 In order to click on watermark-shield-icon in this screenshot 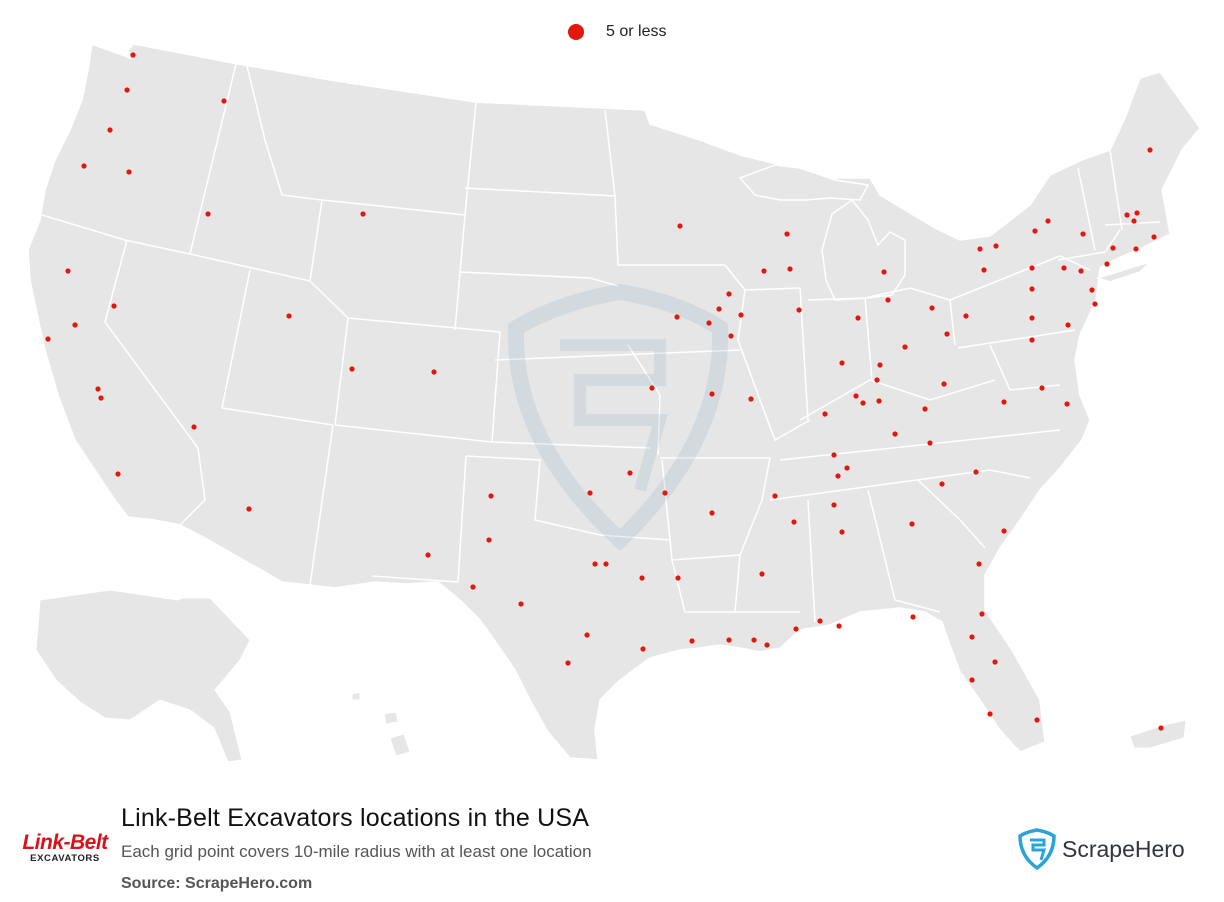, I will do `click(618, 417)`.